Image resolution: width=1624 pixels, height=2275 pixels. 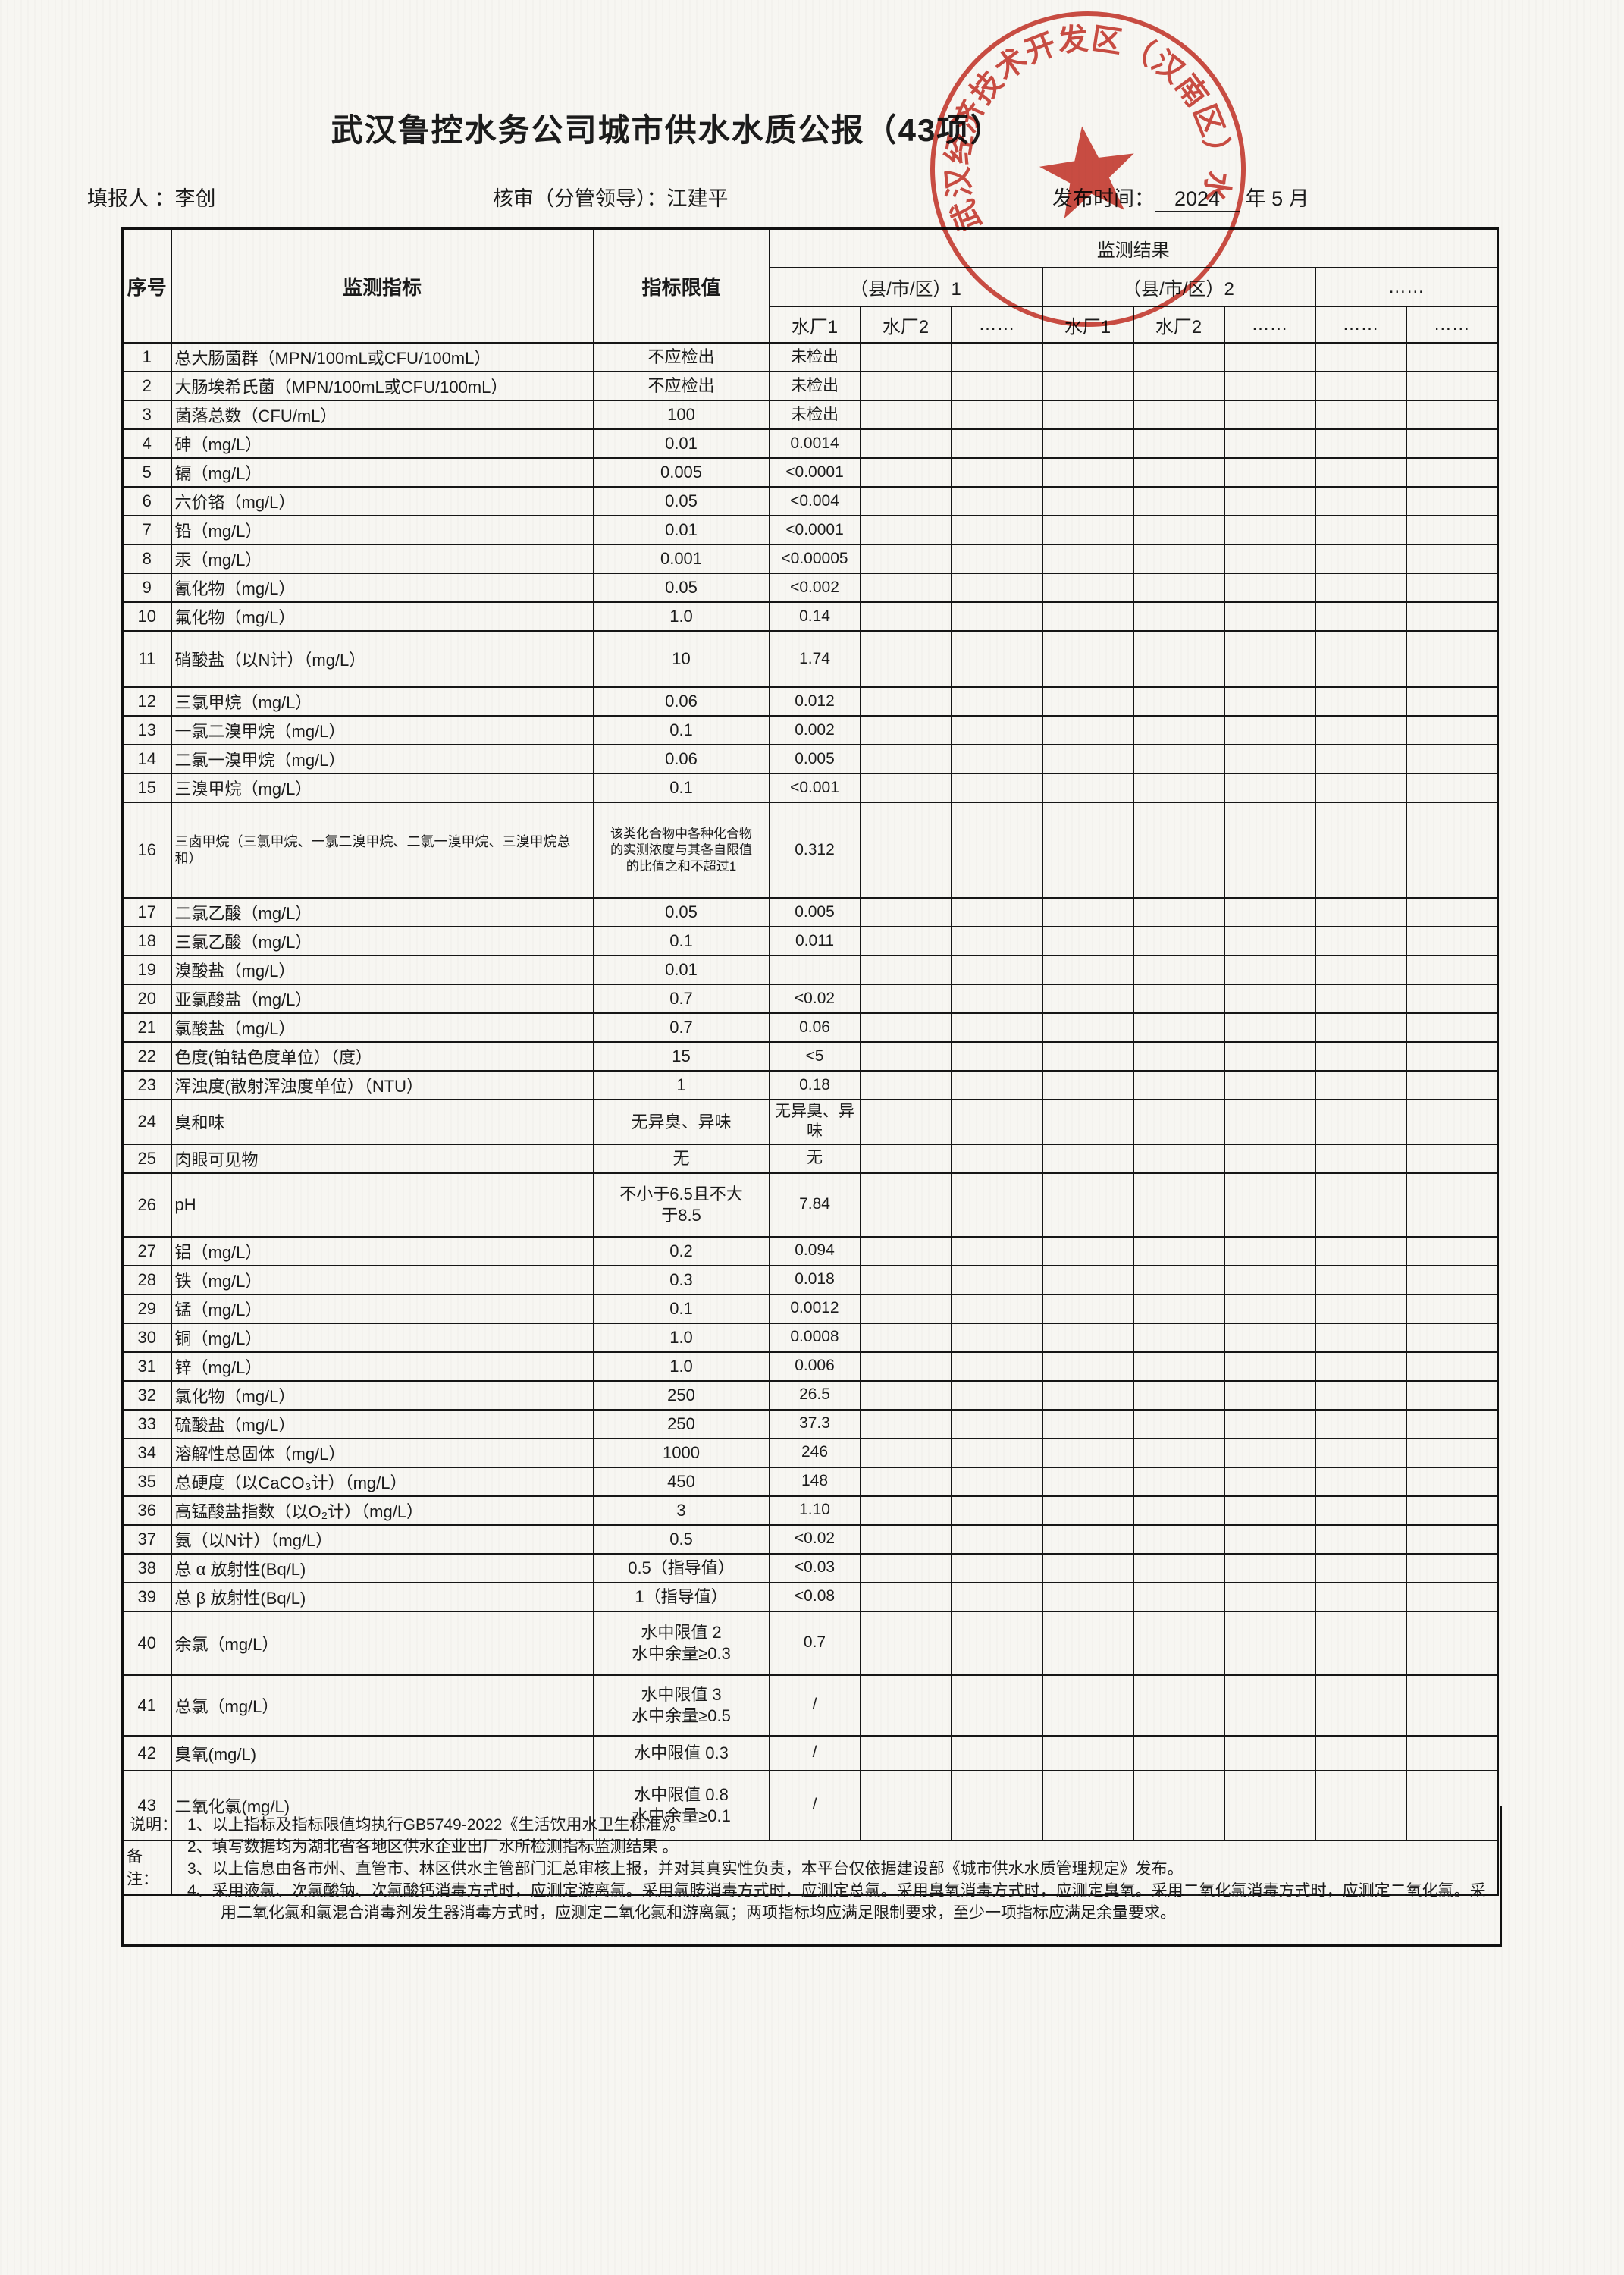 I want to click on reviewer-name: 江建平, so click(x=697, y=198).